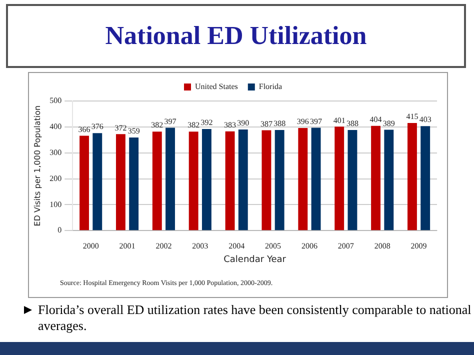  What do you see at coordinates (120, 127) in the screenshot?
I see `data-label: 372` at bounding box center [120, 127].